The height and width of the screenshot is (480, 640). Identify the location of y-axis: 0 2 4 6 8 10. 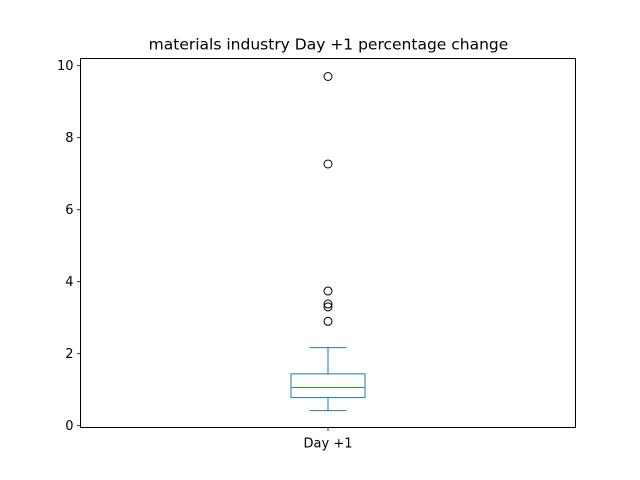
(69, 246).